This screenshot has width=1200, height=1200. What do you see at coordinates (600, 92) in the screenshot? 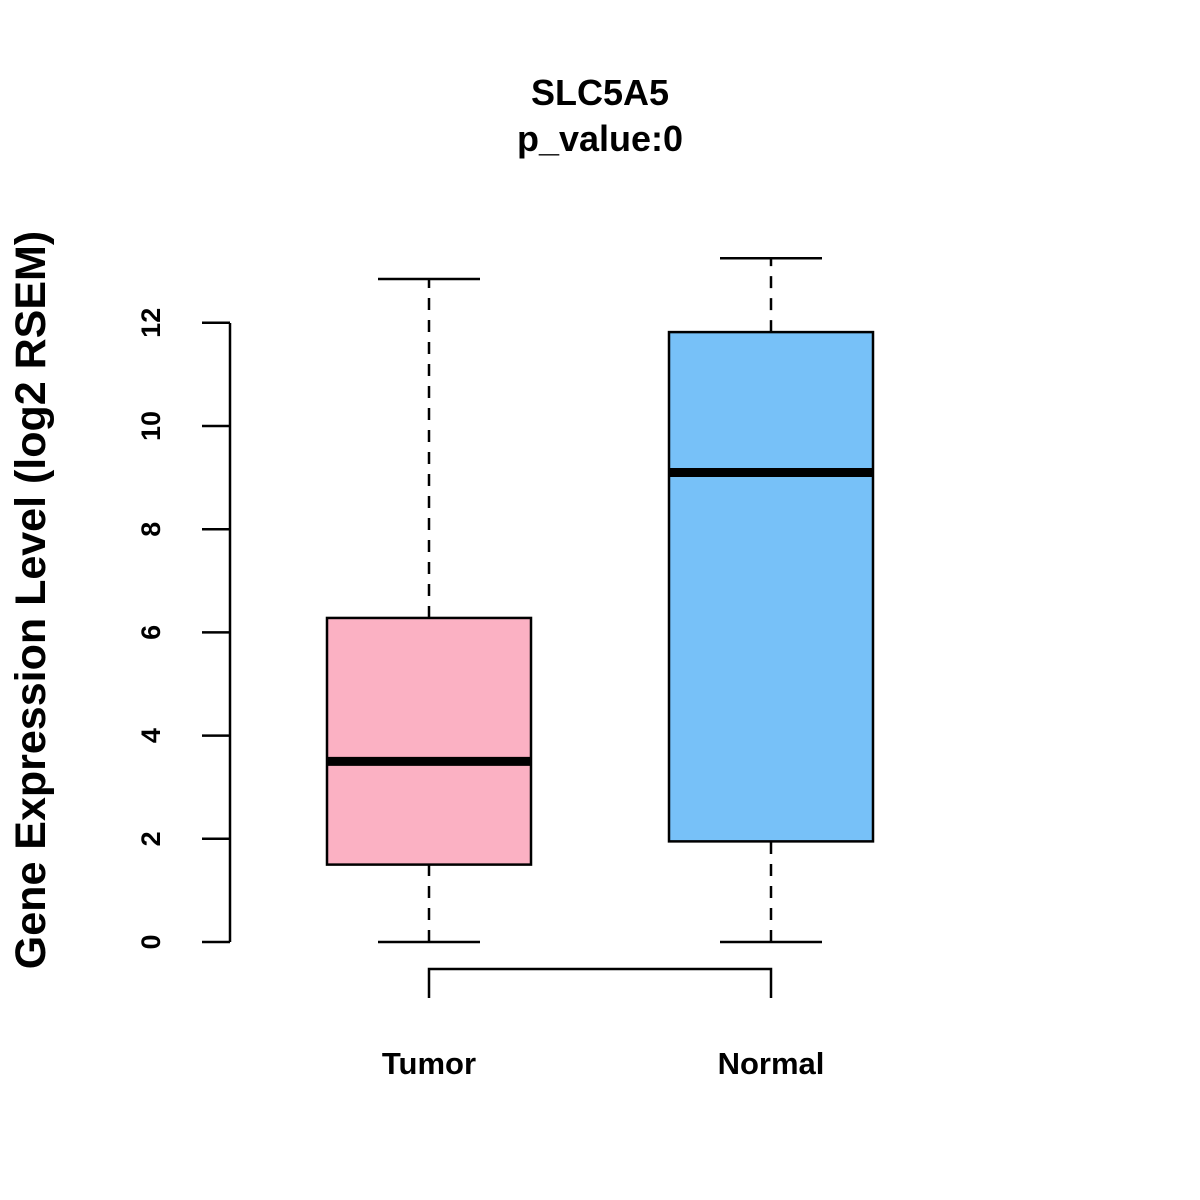
I see `chart-title: SLC5A5` at bounding box center [600, 92].